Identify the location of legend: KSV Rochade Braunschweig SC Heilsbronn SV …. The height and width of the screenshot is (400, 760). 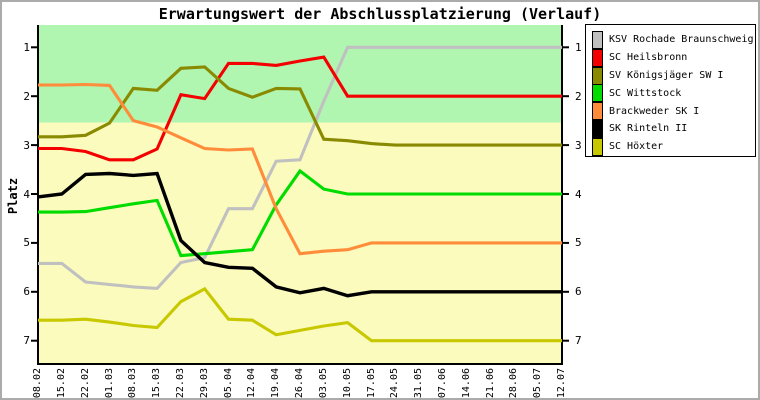
(670, 90).